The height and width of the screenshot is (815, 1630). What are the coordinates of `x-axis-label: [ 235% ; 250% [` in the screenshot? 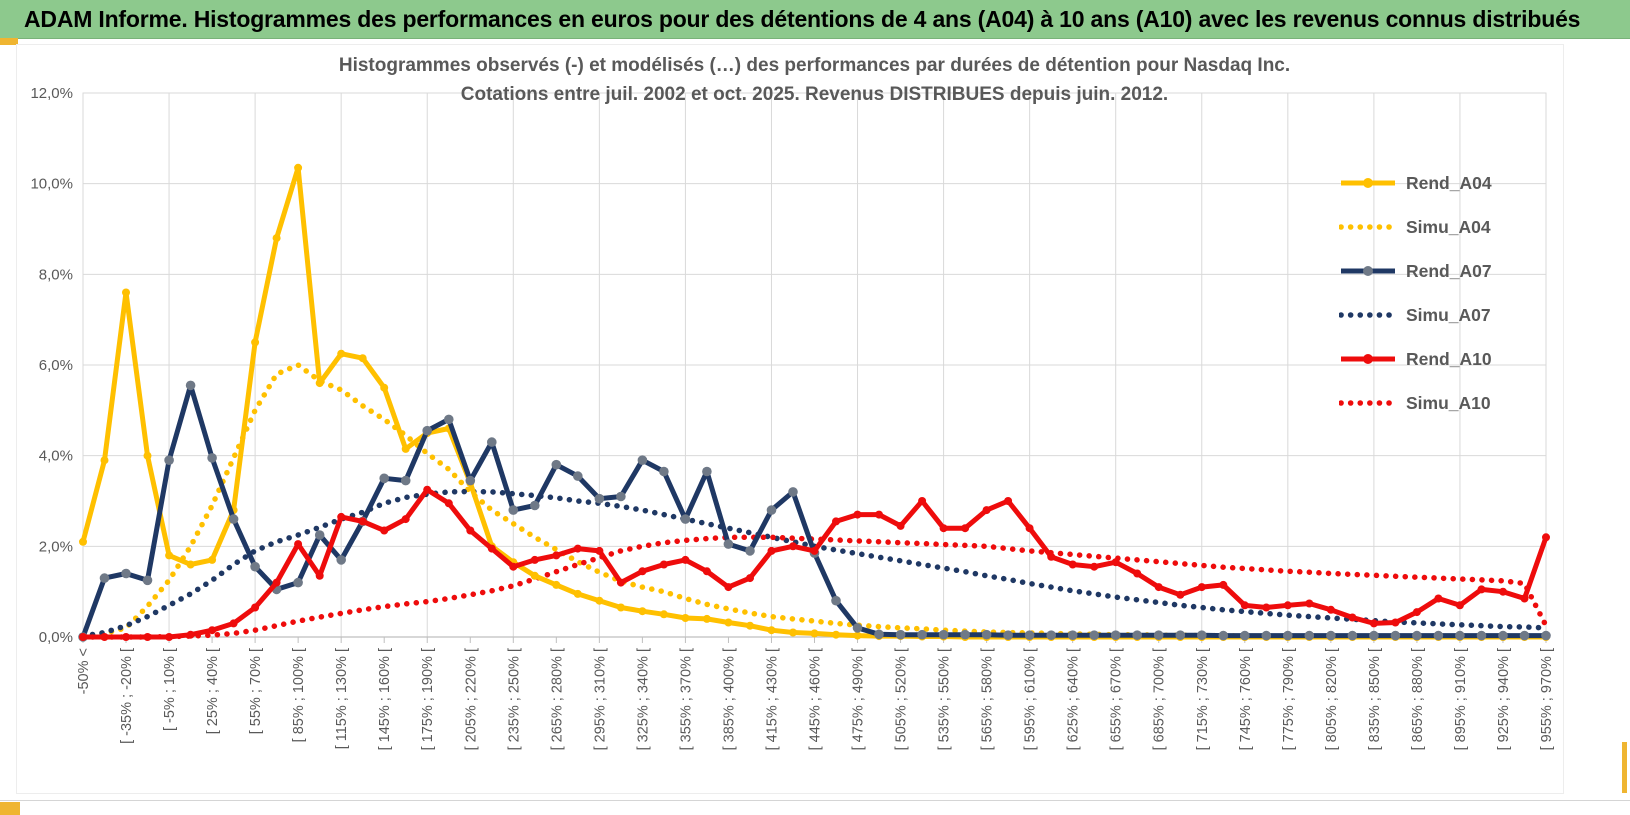 It's located at (514, 699).